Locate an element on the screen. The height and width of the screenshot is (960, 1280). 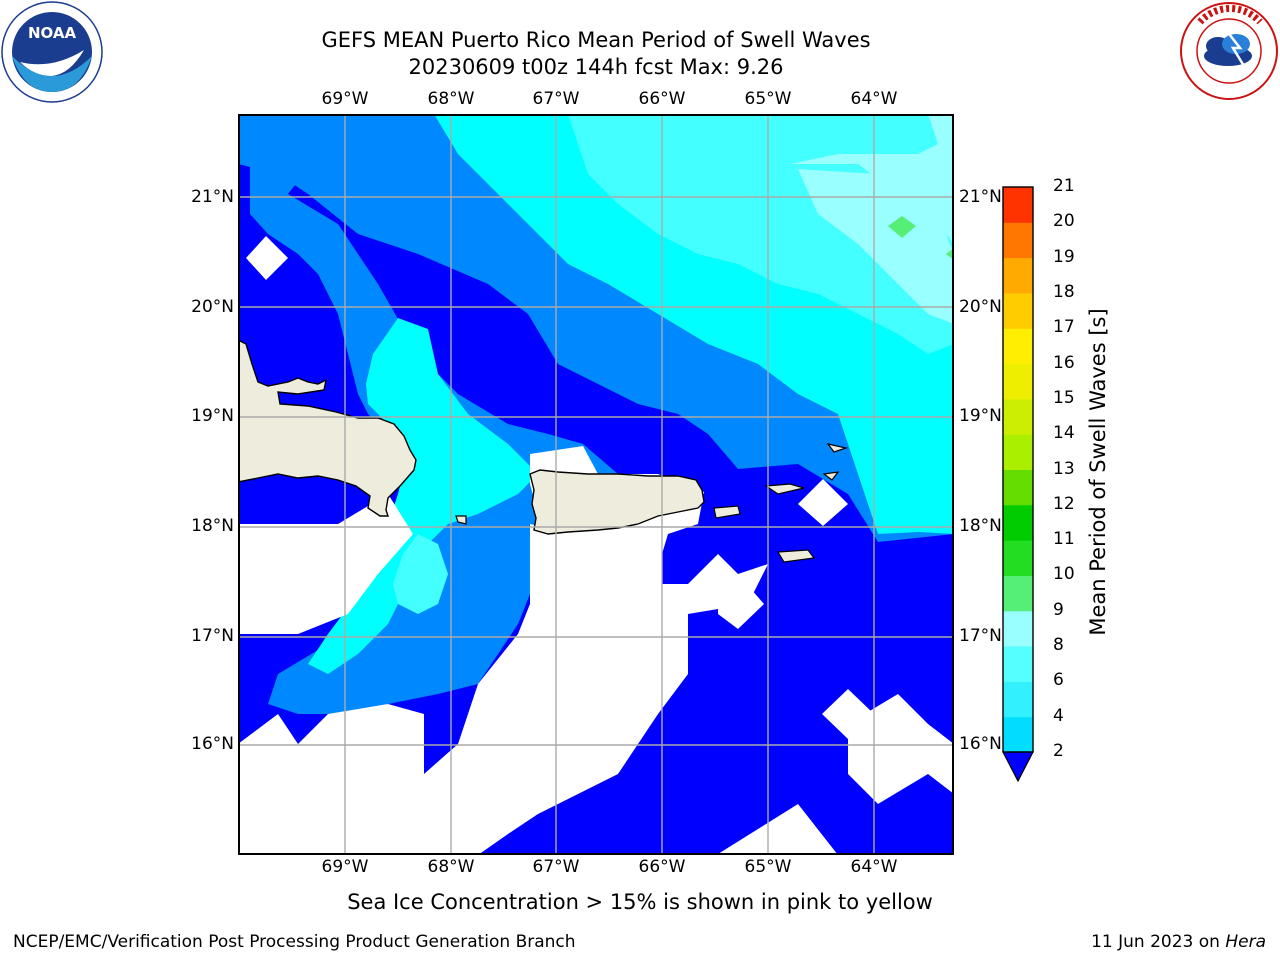
lat-label-left: 17°N is located at coordinates (212, 636).